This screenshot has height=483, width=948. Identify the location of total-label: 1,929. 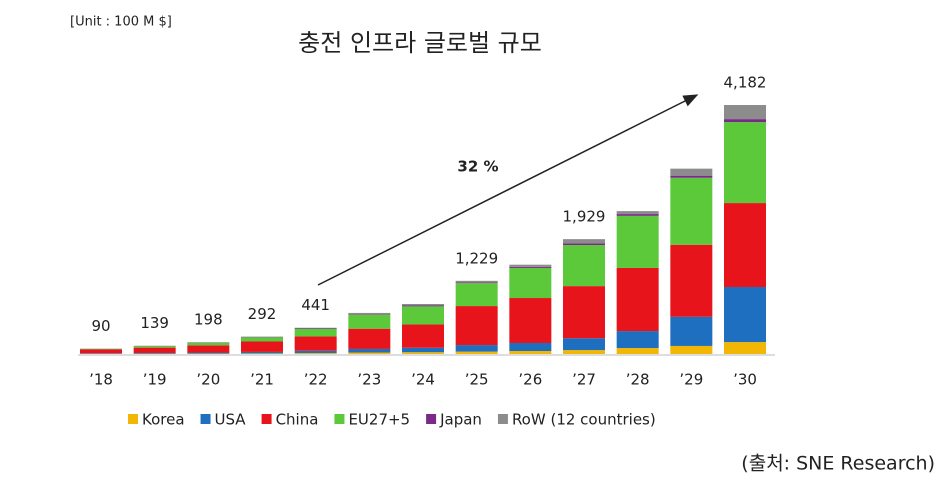
(584, 217).